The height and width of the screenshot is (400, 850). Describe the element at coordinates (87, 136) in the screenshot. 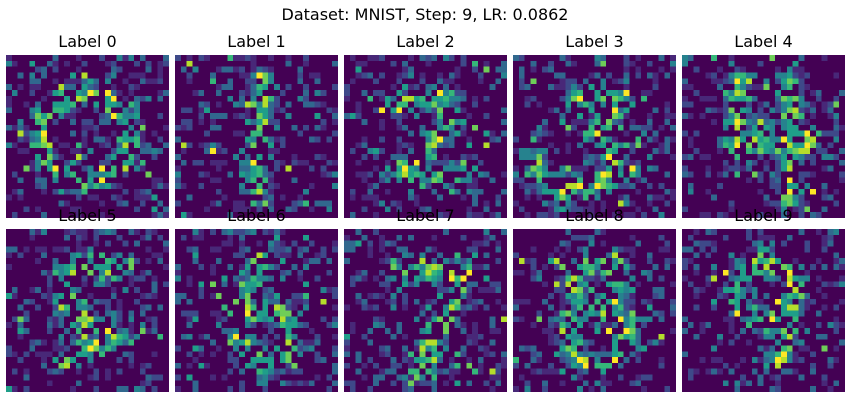

I see `heatmap-image` at that location.